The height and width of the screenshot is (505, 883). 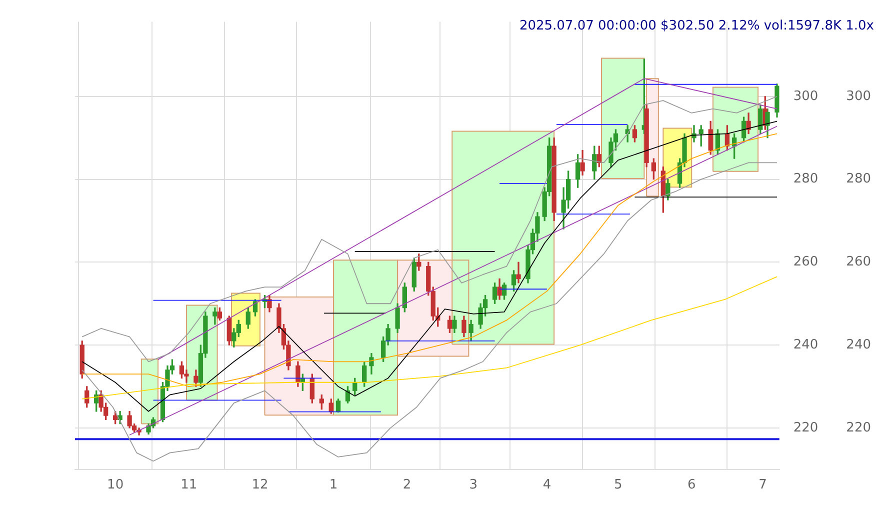 I want to click on y-tick-label: 300, so click(x=859, y=96).